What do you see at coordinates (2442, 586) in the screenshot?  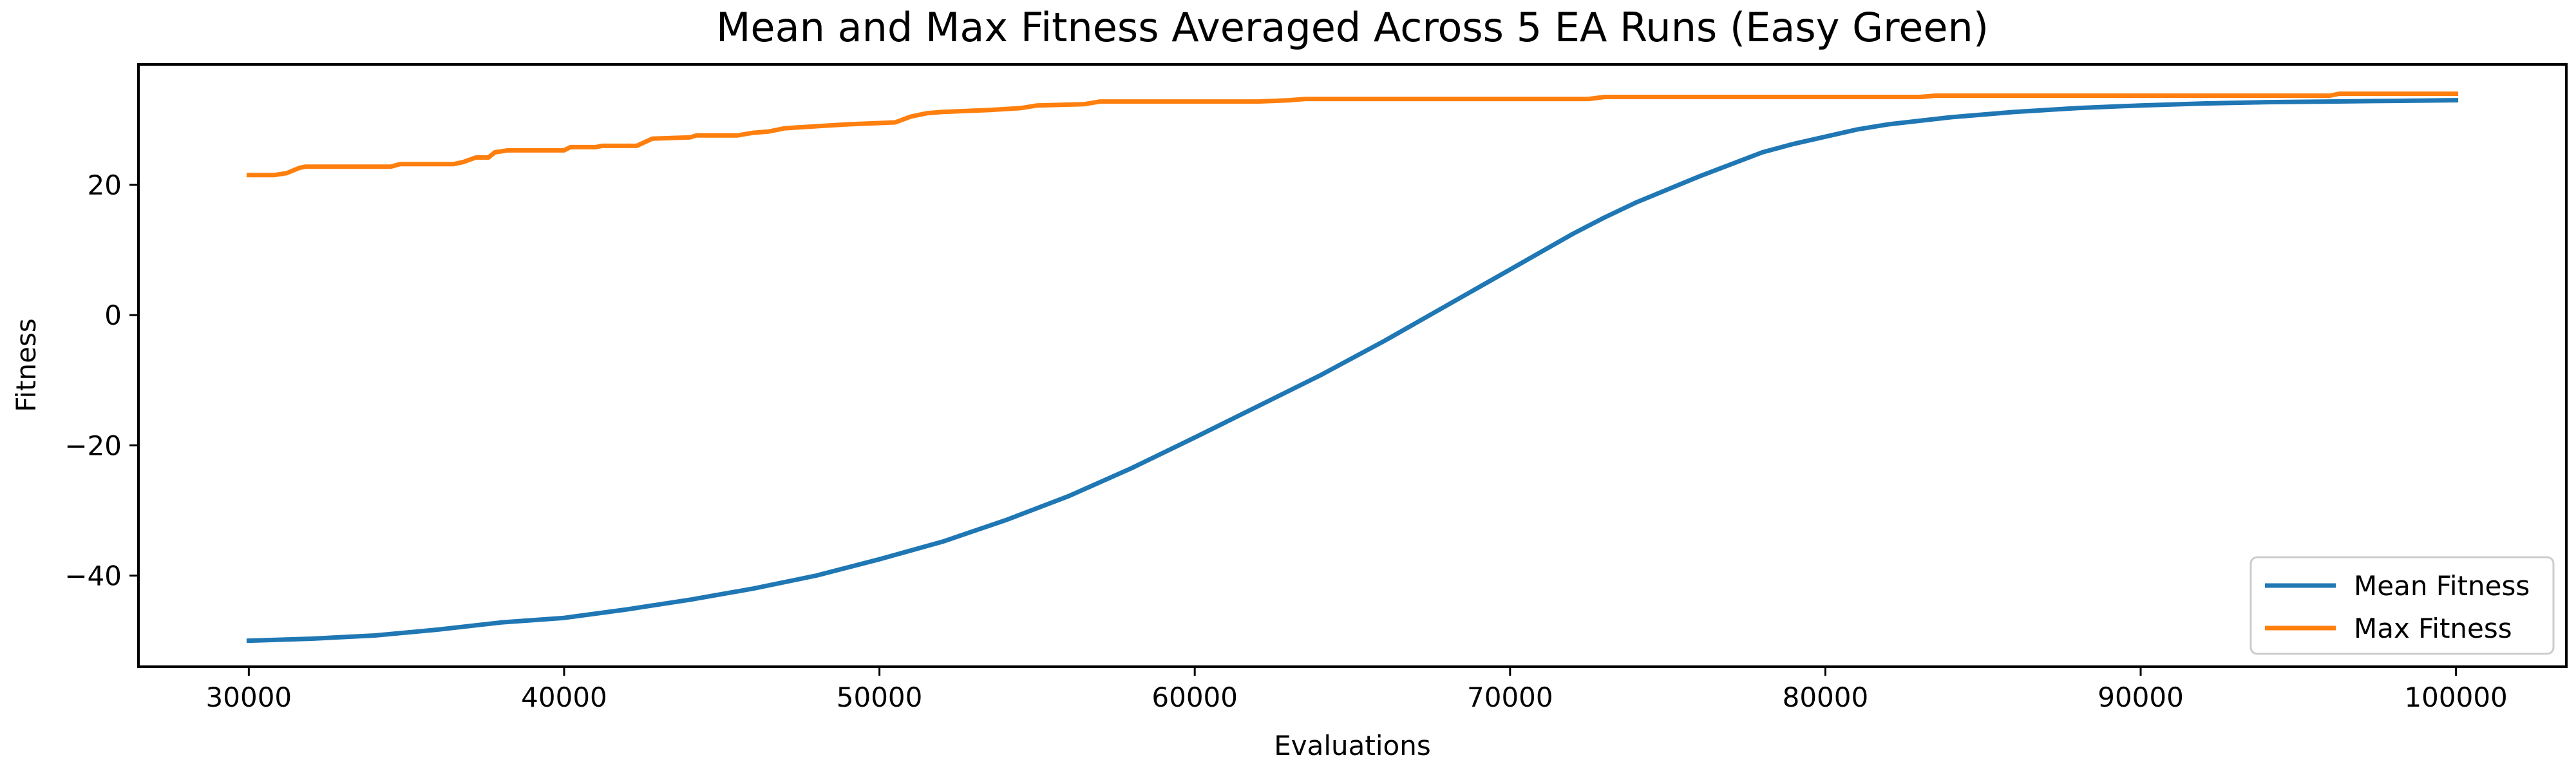 I see `legend-label: Mean Fitness` at bounding box center [2442, 586].